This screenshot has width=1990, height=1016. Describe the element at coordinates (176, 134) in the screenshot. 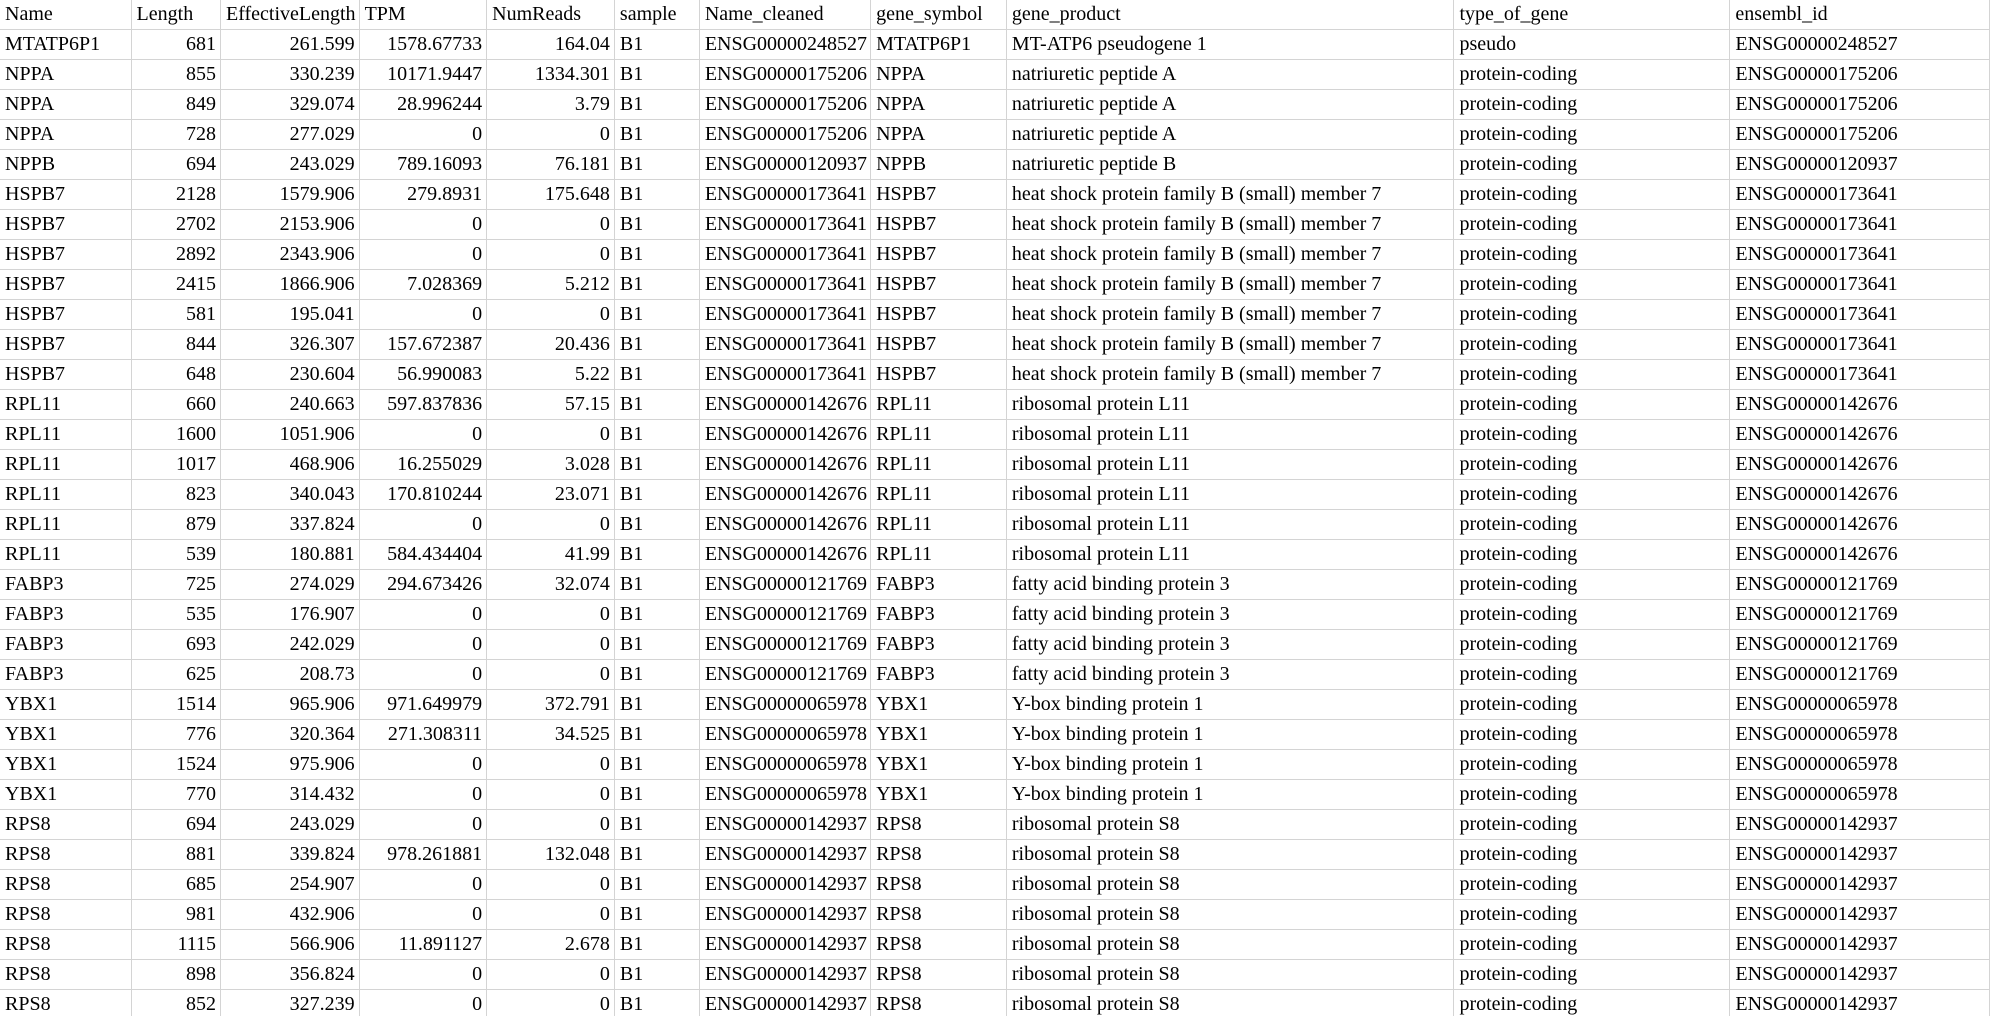

I see `cell: 728` at that location.